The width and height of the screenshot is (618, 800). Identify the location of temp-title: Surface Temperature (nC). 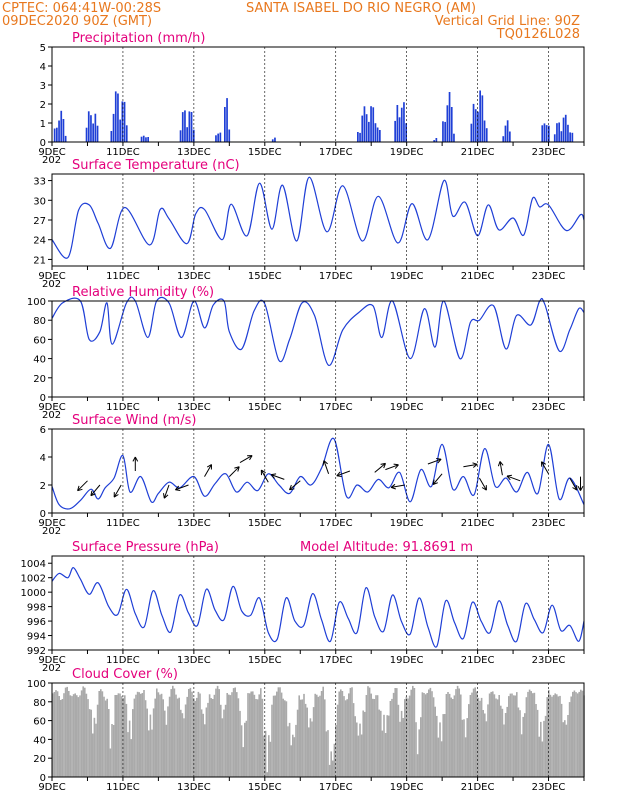
(156, 165).